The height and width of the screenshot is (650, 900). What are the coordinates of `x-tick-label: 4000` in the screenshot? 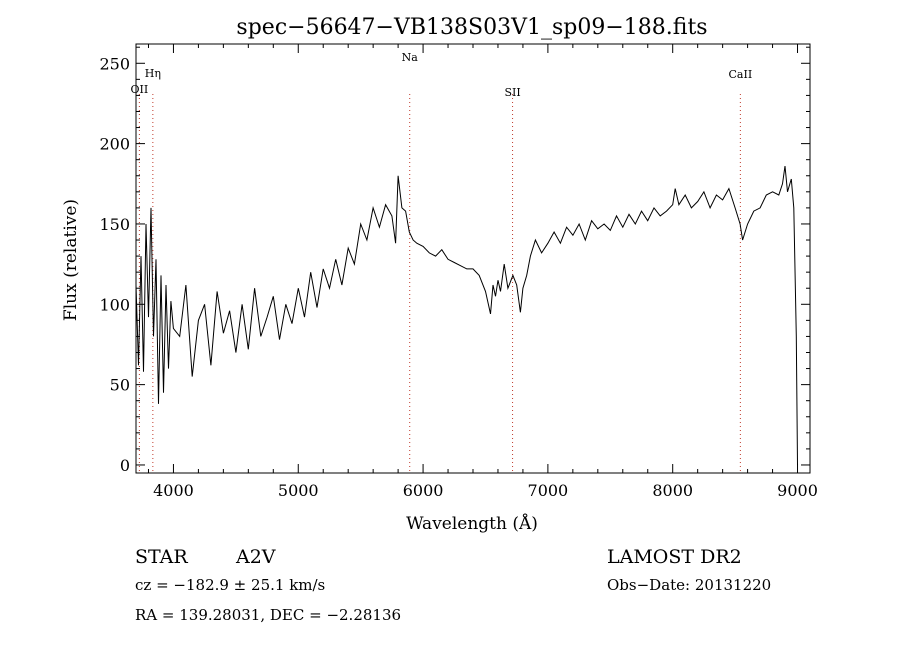 It's located at (173, 490).